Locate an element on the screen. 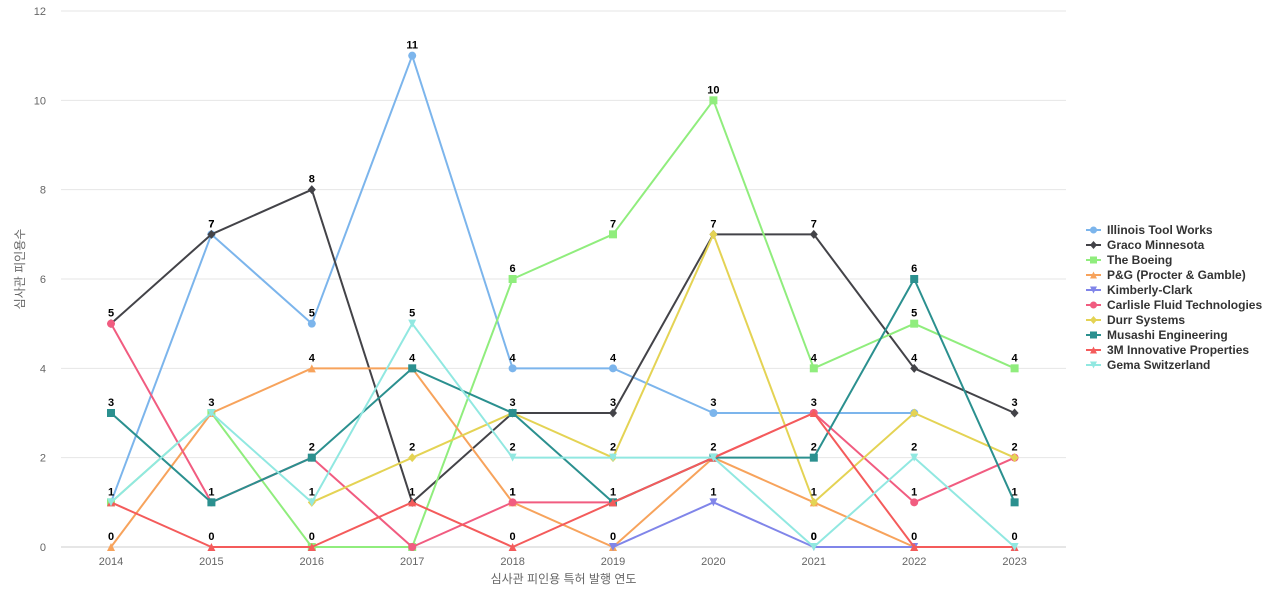 The width and height of the screenshot is (1280, 600). series-8-data-label: 3 is located at coordinates (111, 403).